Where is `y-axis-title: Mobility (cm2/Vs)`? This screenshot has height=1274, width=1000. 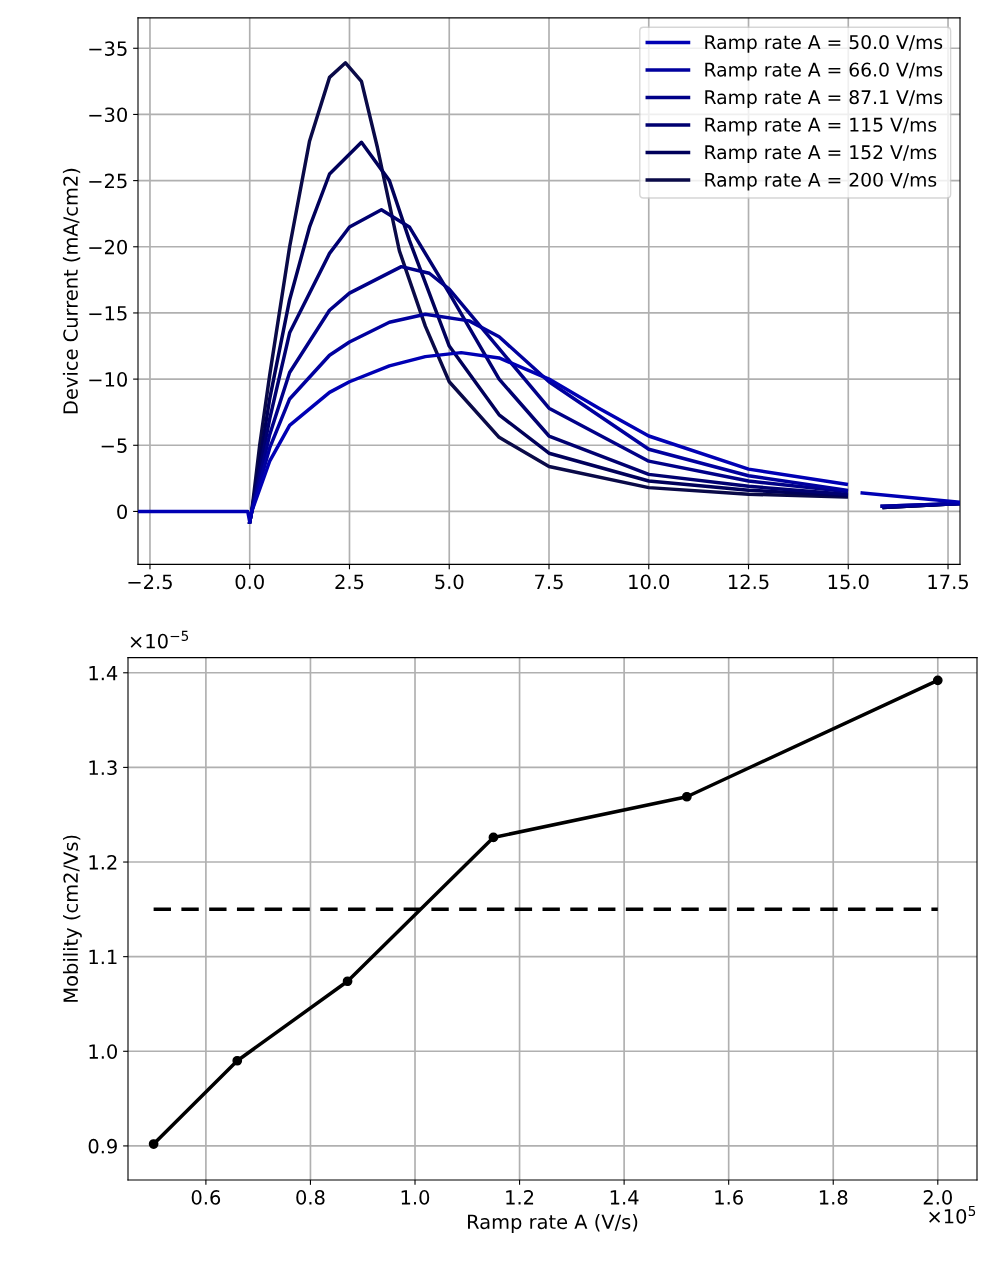 y-axis-title: Mobility (cm2/Vs) is located at coordinates (72, 918).